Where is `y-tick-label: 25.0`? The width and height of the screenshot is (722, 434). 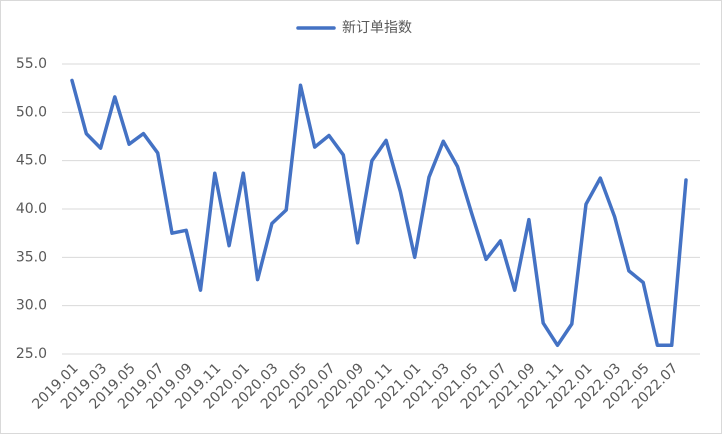 y-tick-label: 25.0 is located at coordinates (31, 354).